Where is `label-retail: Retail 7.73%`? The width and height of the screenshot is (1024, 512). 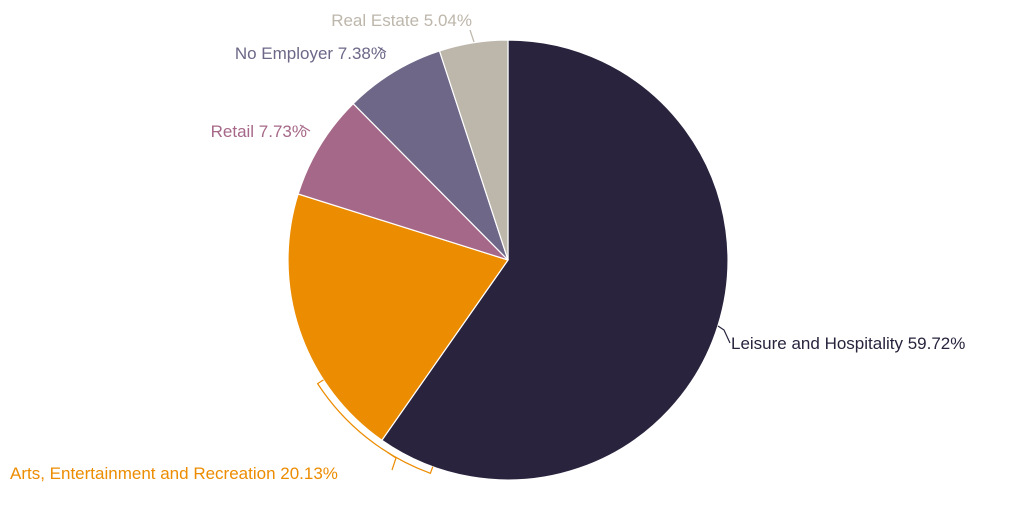
label-retail: Retail 7.73% is located at coordinates (259, 131).